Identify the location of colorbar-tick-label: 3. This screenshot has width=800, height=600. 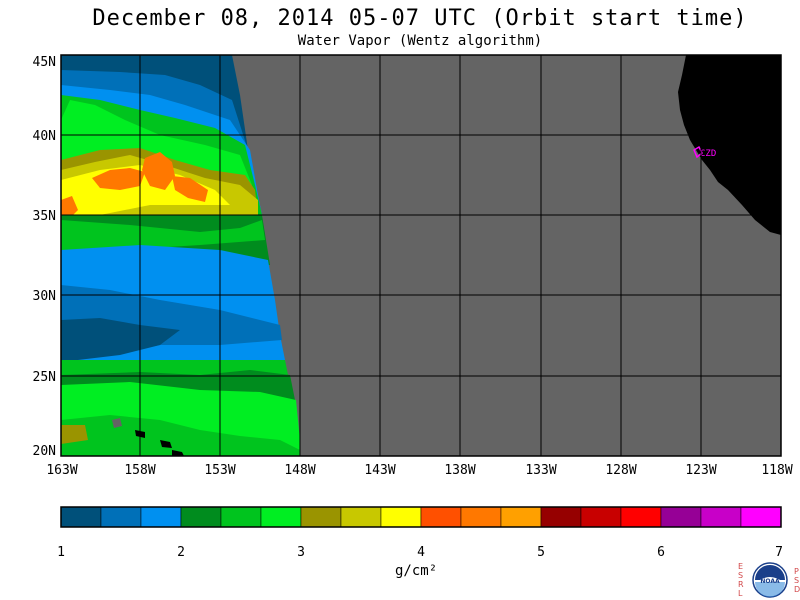
(301, 552).